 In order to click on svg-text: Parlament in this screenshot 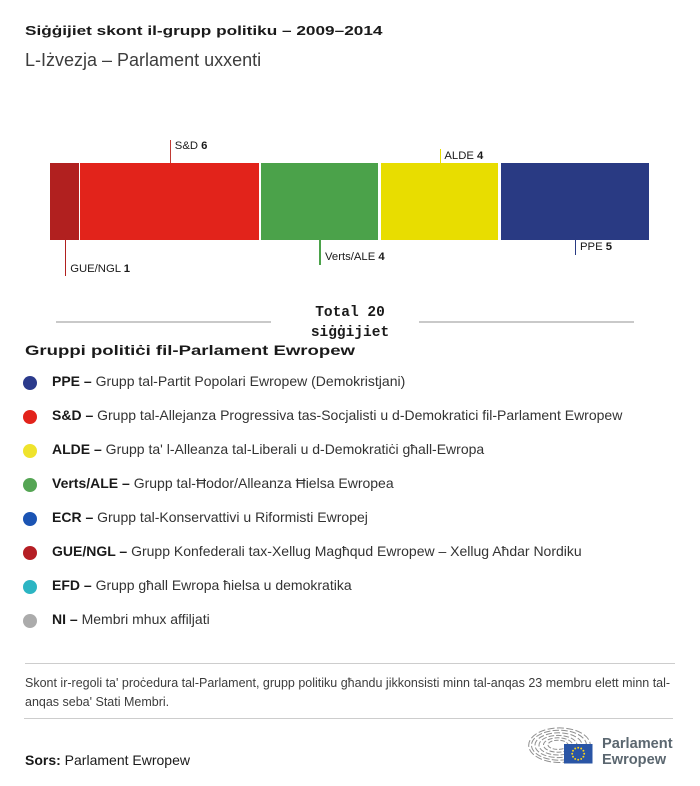, I will do `click(637, 744)`.